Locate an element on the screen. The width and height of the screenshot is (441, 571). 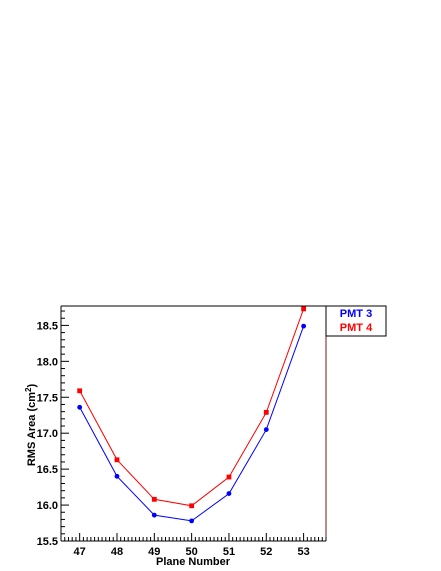
x-axis-title: Plane Number is located at coordinates (193, 562).